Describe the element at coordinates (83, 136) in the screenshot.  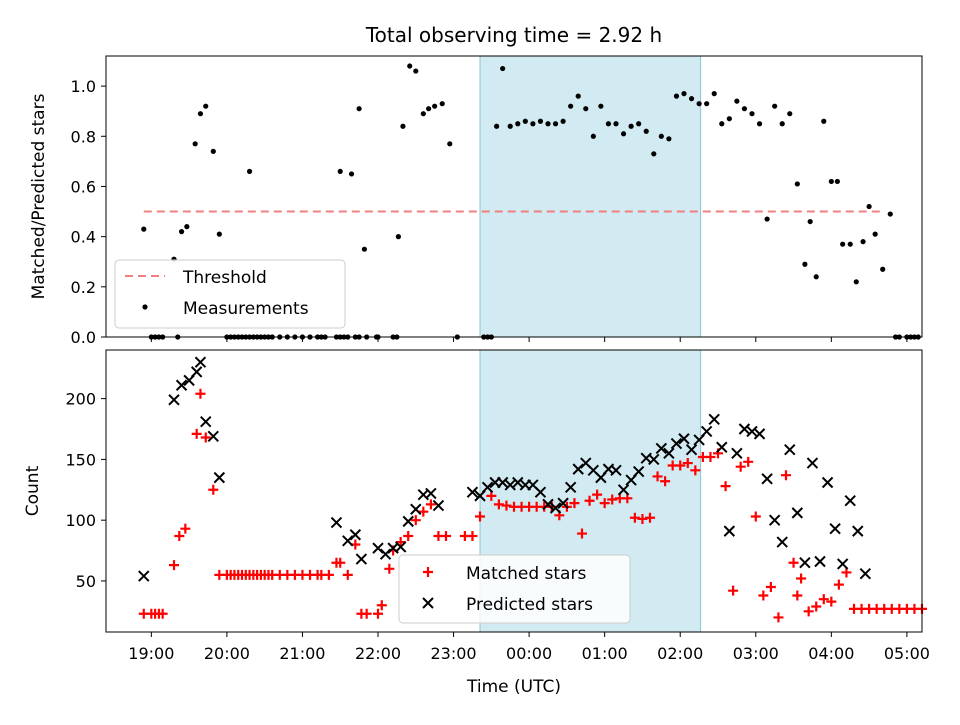
I see `y-tick-label: 0.8` at that location.